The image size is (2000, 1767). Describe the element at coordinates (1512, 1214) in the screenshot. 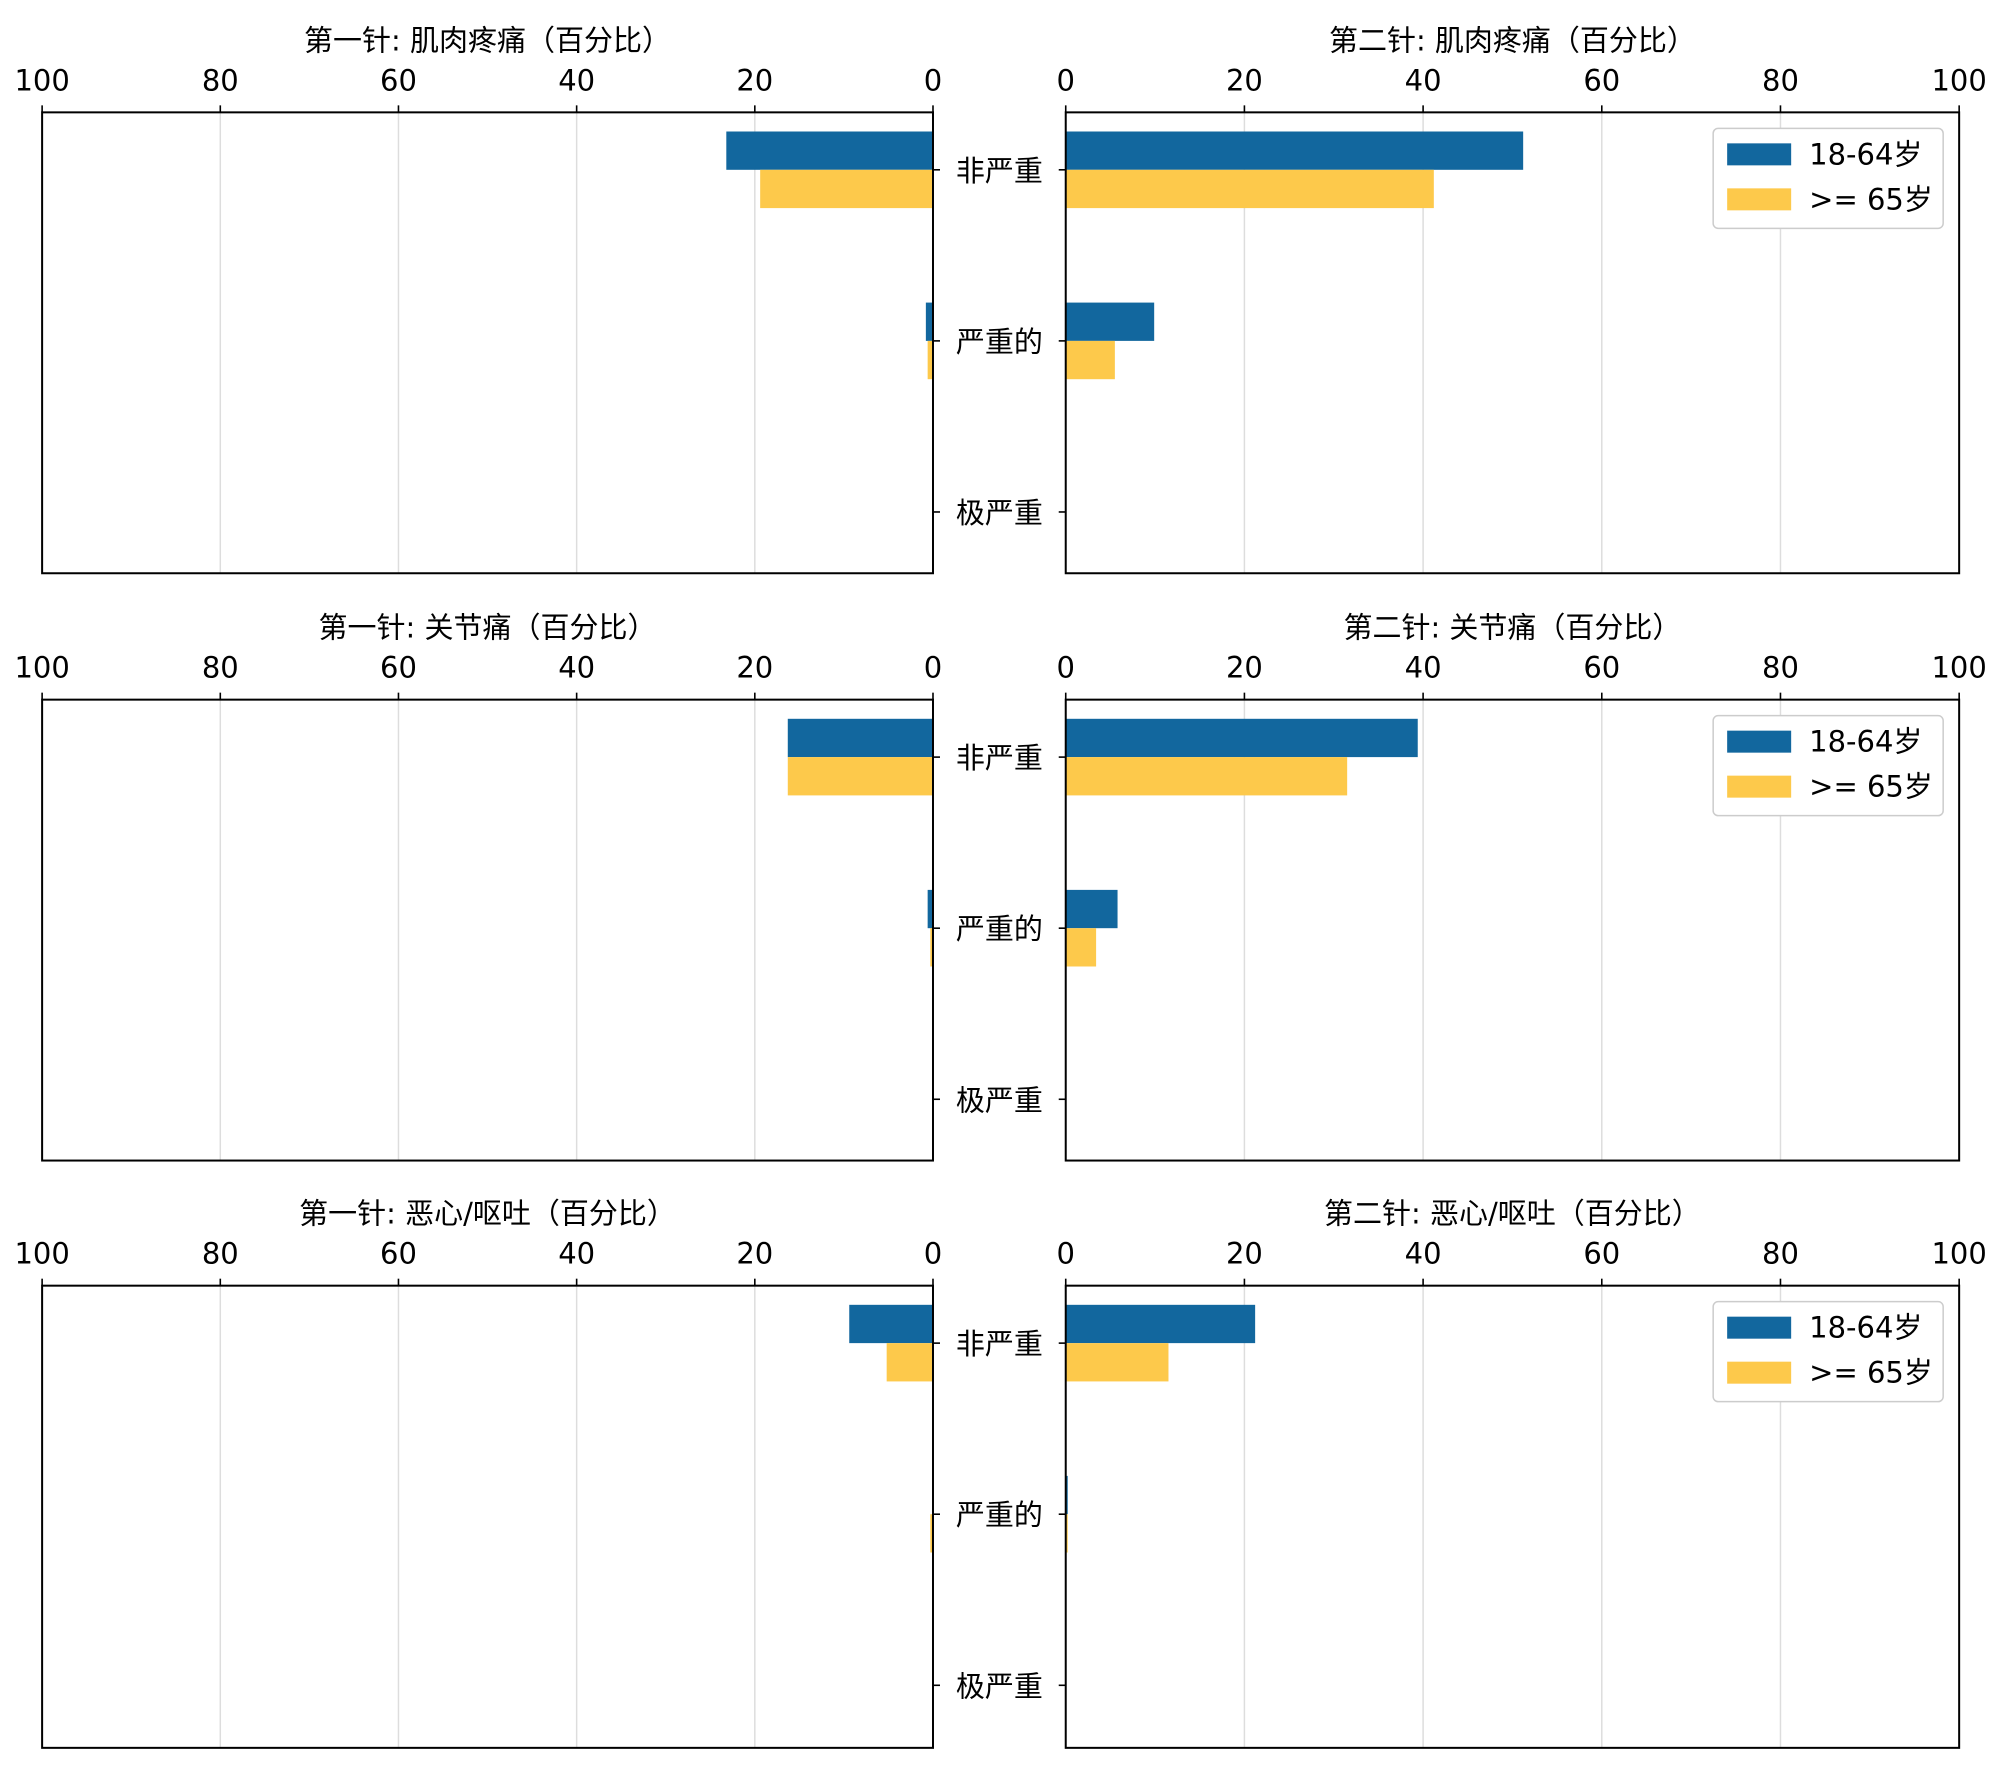

I see `chart-title: 第二针: 恶心/呕吐（百分比）` at that location.